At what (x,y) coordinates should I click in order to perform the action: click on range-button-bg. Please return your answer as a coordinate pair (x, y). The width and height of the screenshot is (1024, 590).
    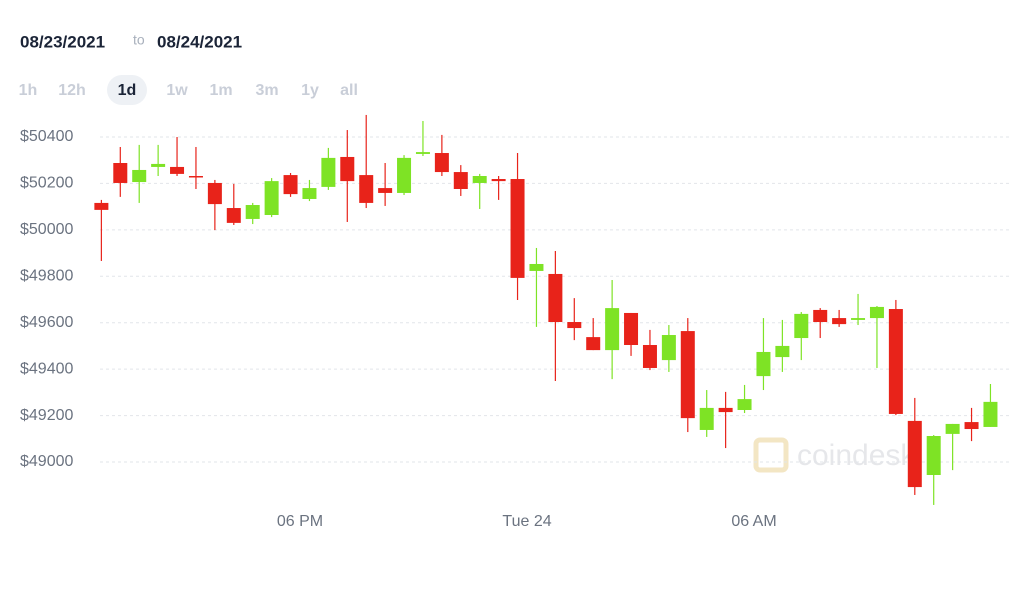
    Looking at the image, I should click on (127, 90).